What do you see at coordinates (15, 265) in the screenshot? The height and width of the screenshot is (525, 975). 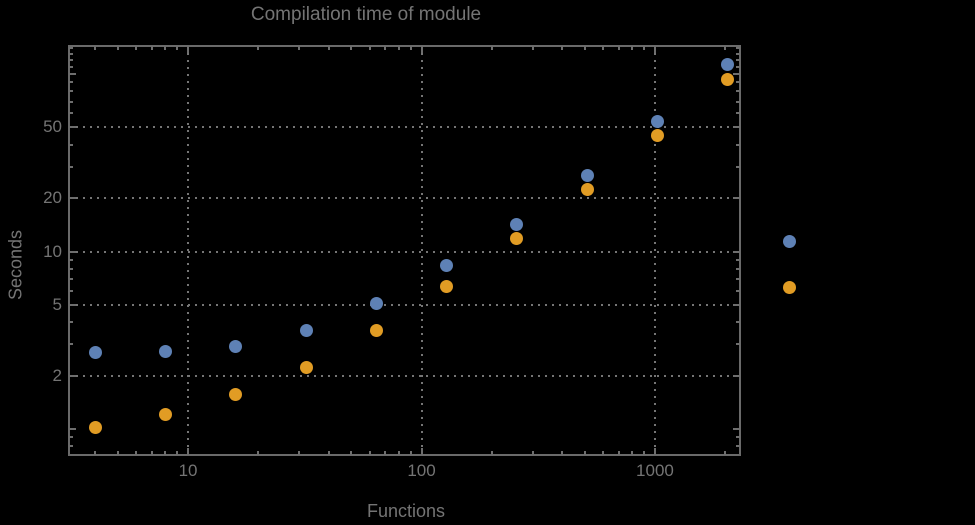 I see `y-axis-label-text: Seconds` at bounding box center [15, 265].